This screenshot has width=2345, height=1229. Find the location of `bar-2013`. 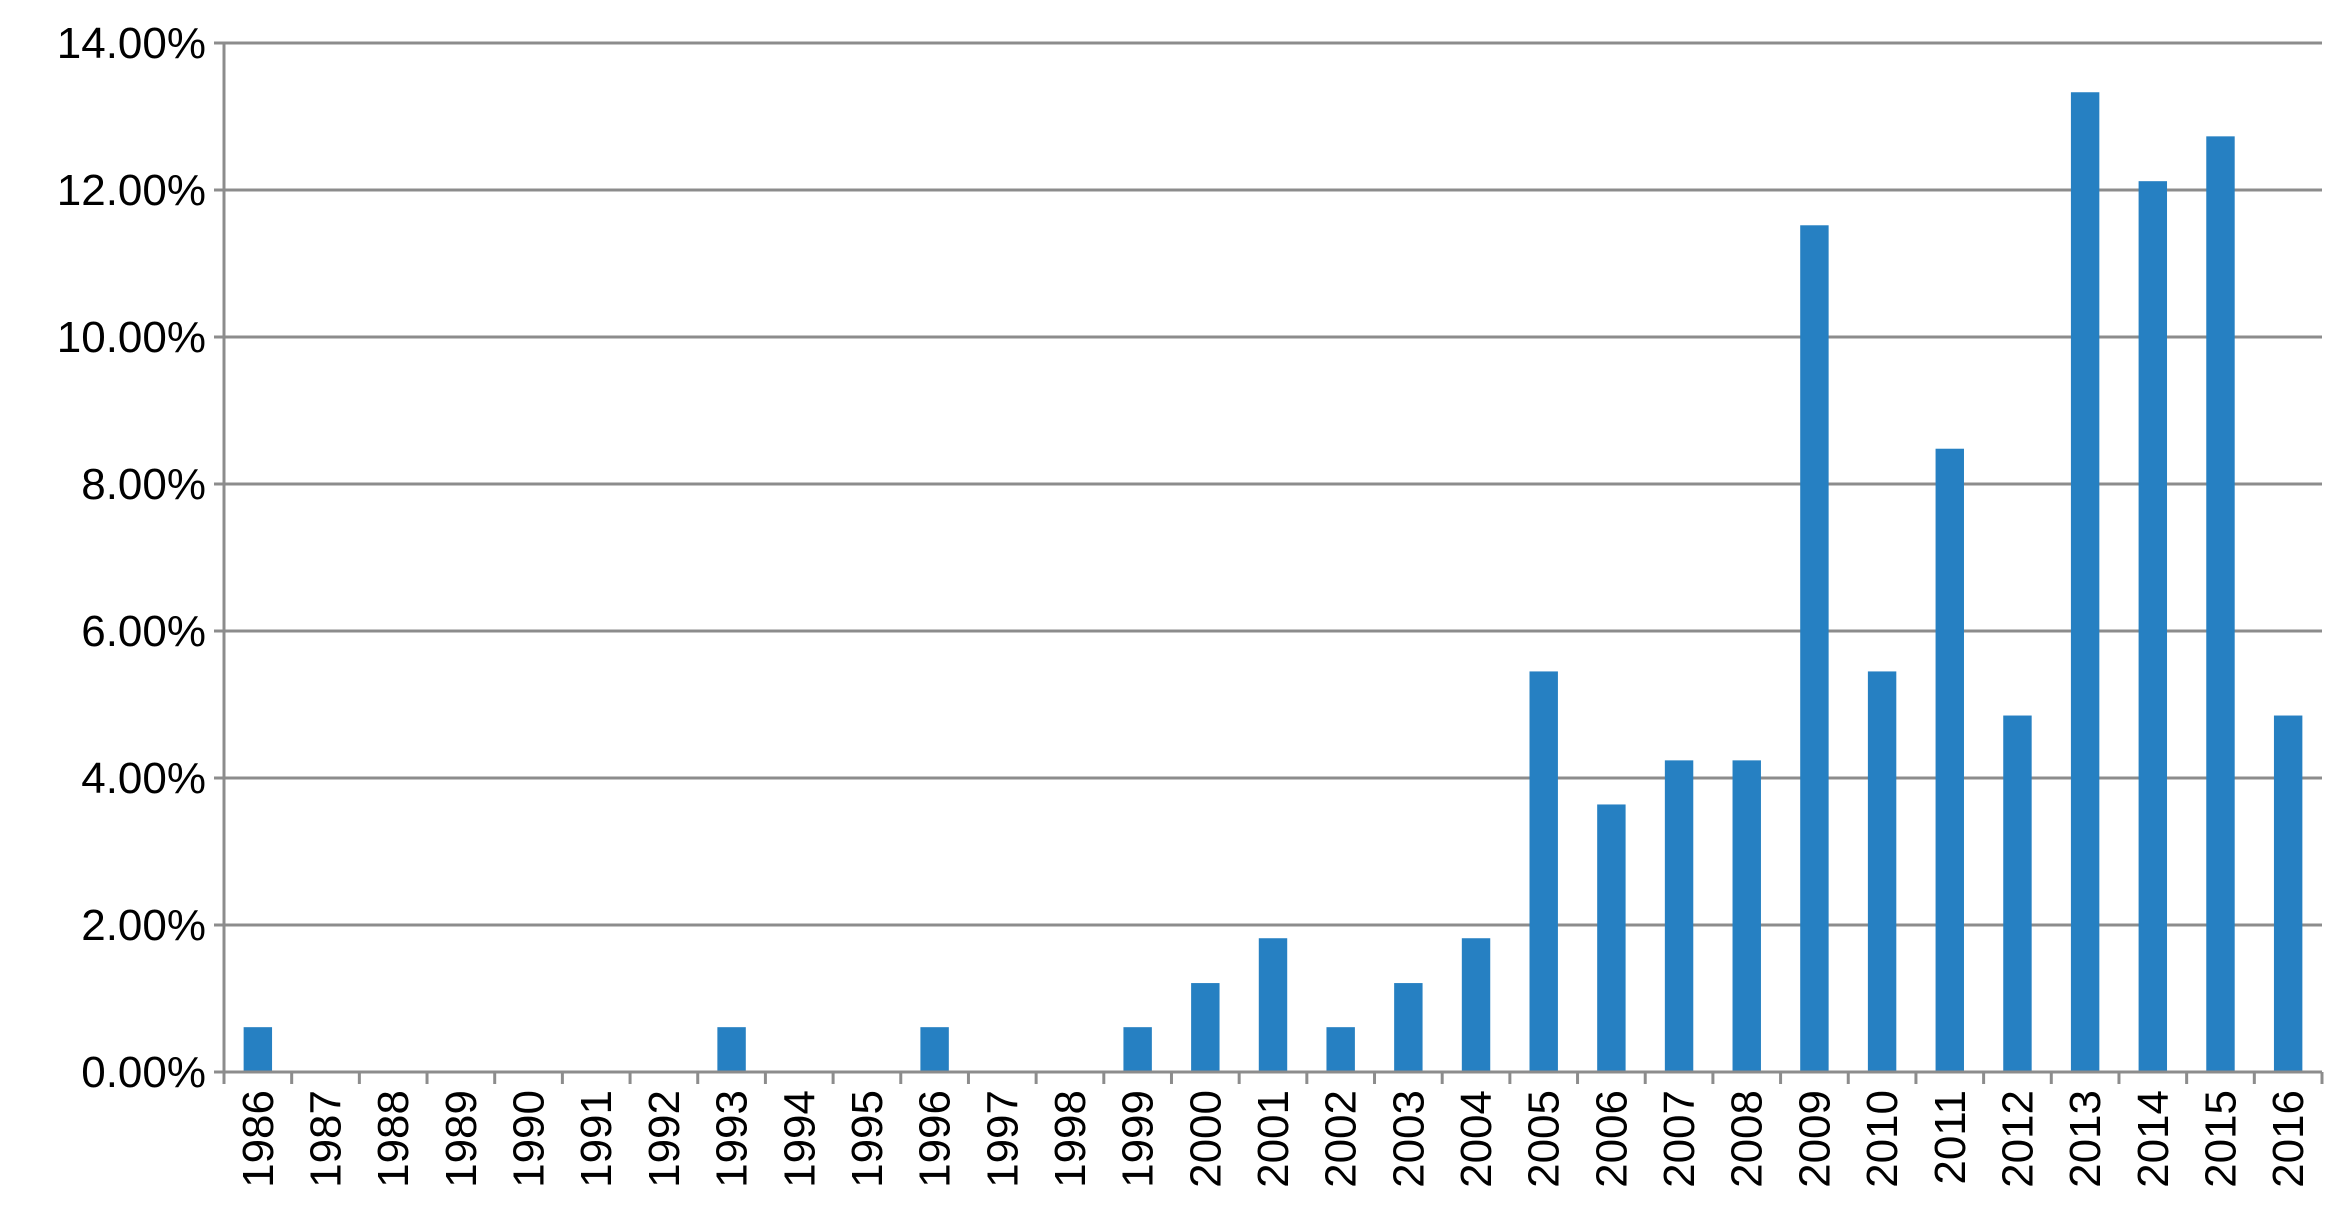

bar-2013 is located at coordinates (2085, 582).